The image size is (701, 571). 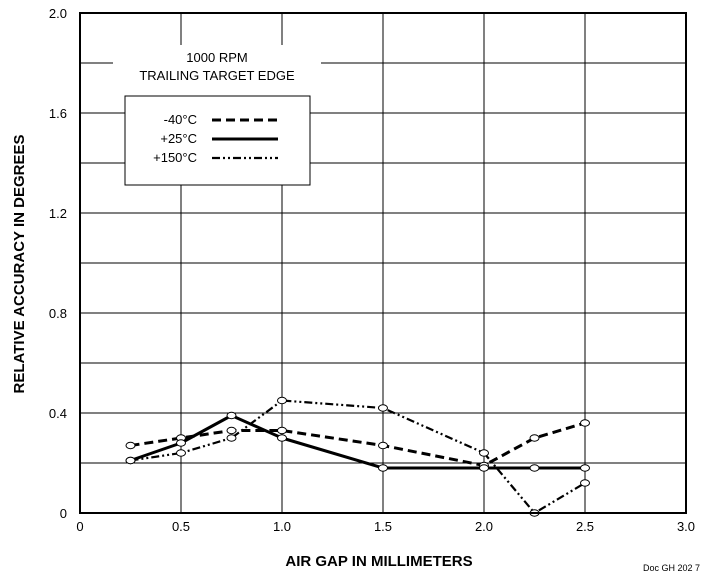 What do you see at coordinates (378, 561) in the screenshot?
I see `x-axis-title: AIR GAP IN MILLIMETERS` at bounding box center [378, 561].